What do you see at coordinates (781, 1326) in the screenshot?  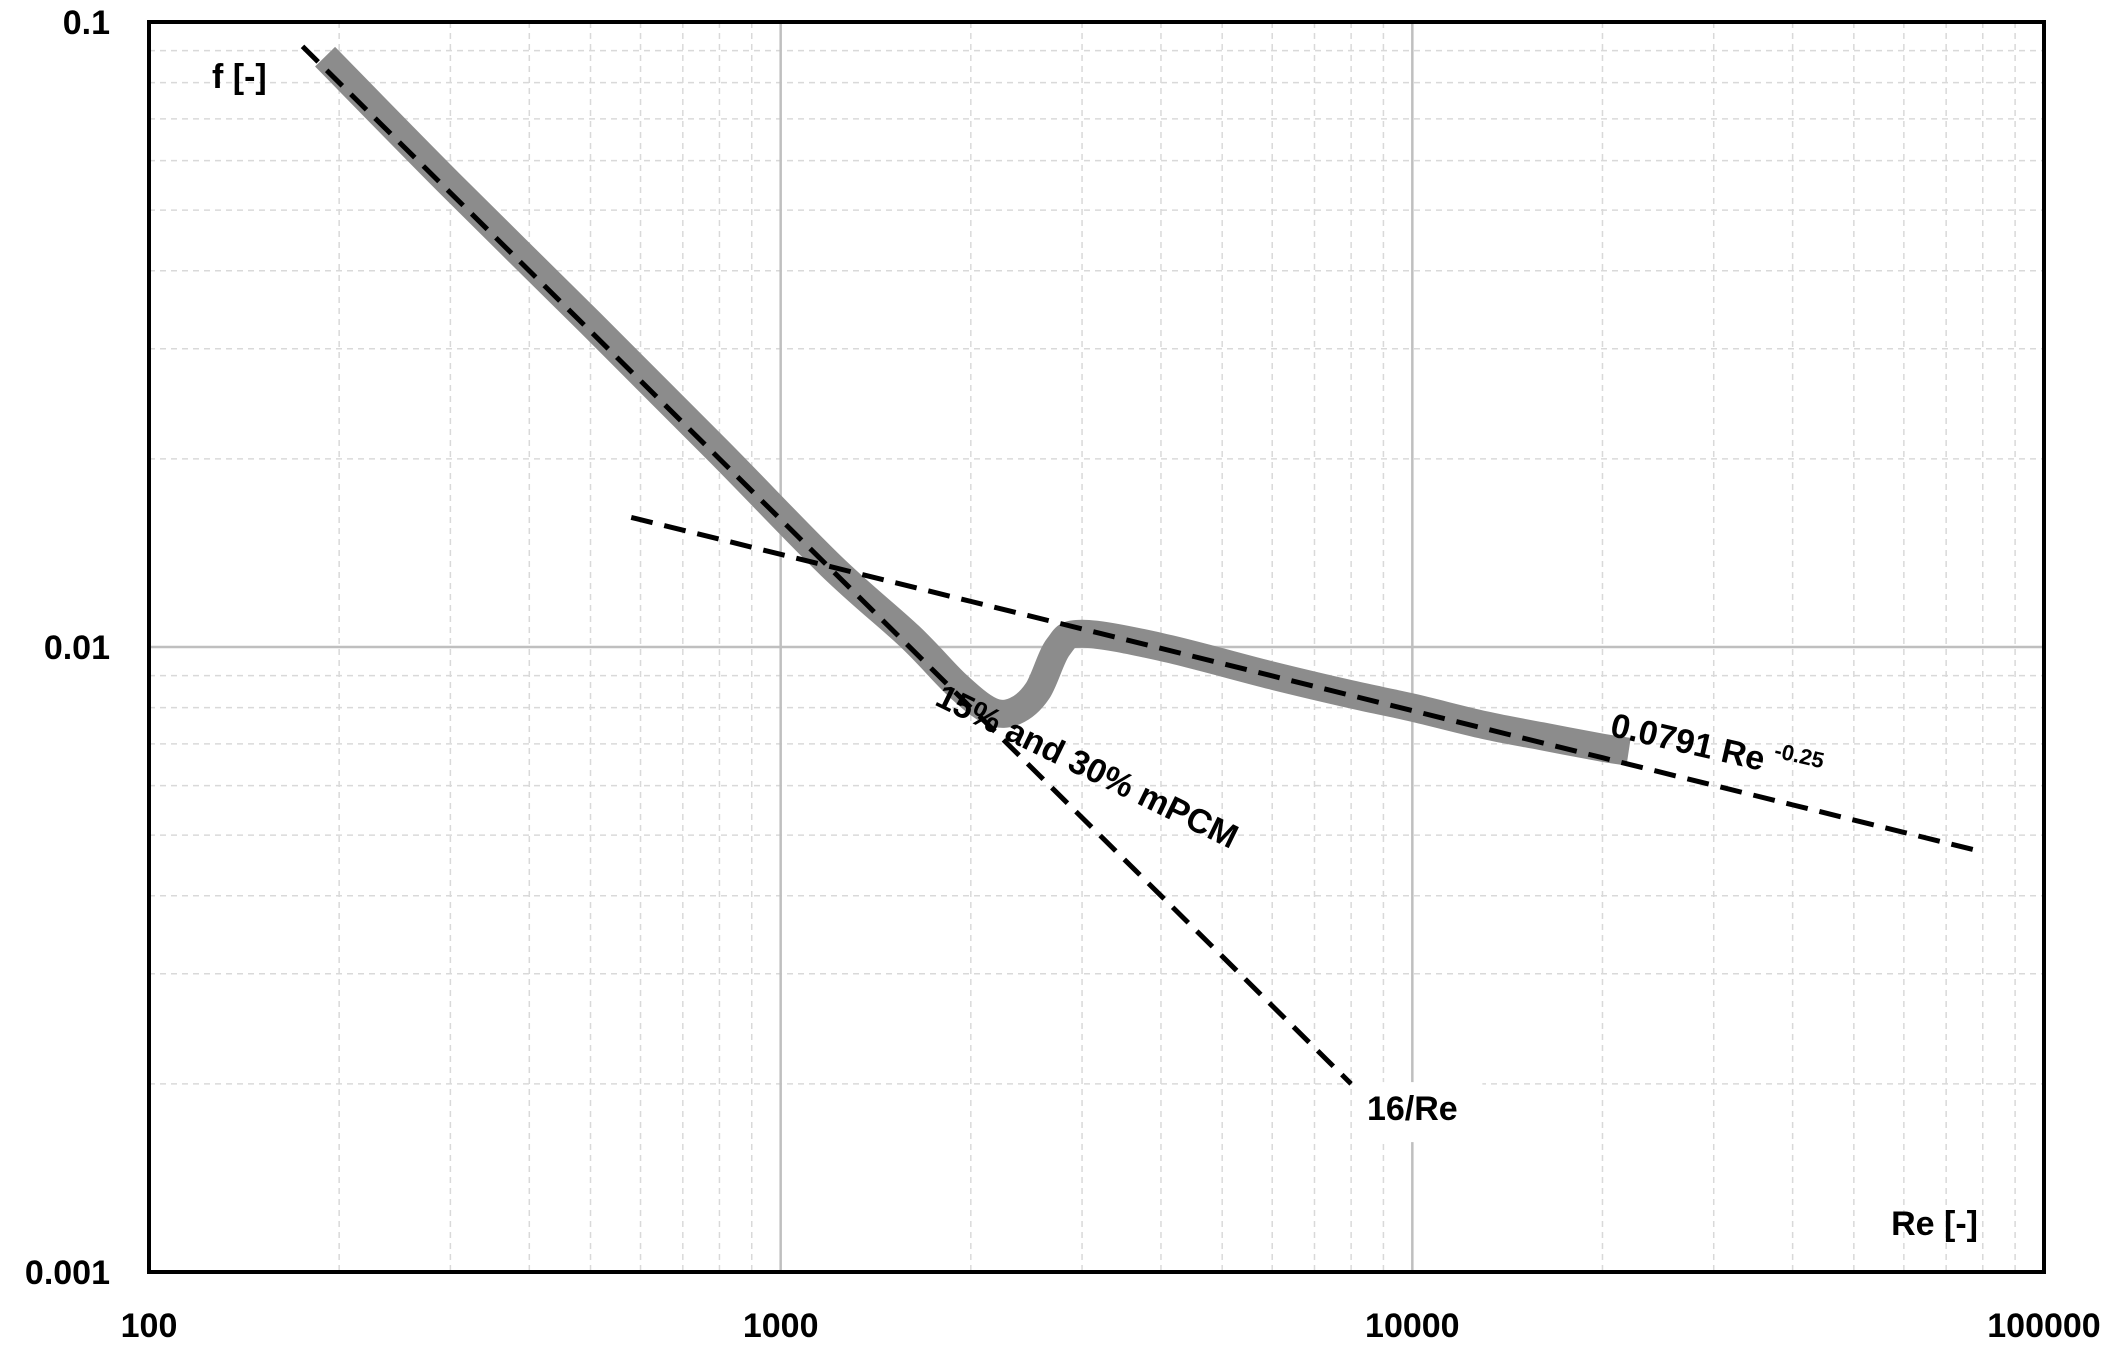 I see `x-tick-label: 1000` at bounding box center [781, 1326].